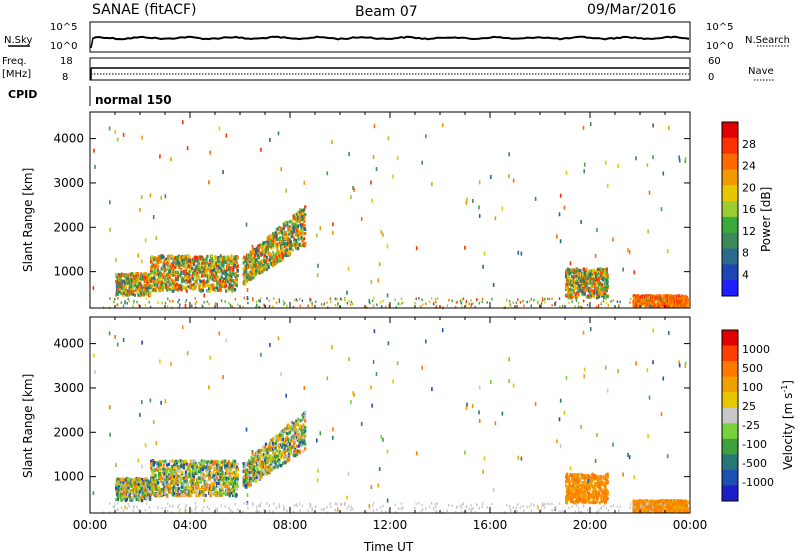 This screenshot has height=554, width=800. I want to click on freq-tick-bottom: 8, so click(65, 77).